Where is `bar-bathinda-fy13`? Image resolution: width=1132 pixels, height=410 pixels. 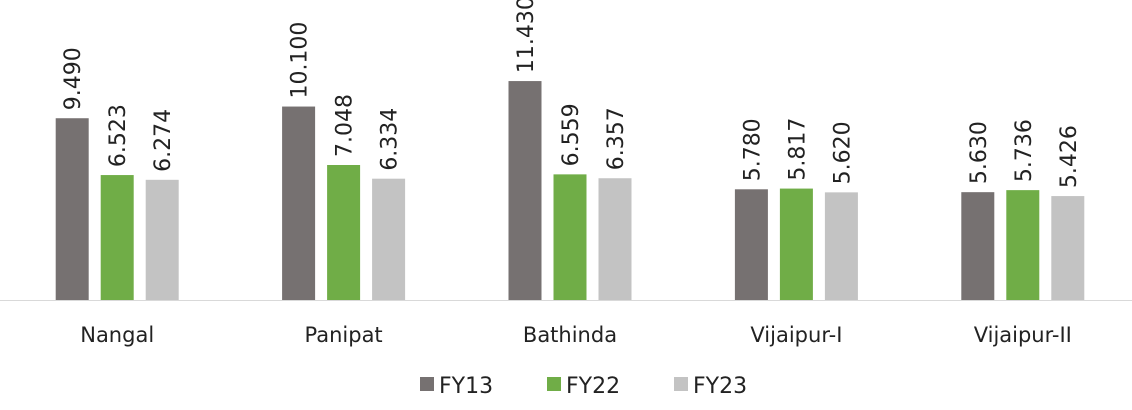
bar-bathinda-fy13 is located at coordinates (525, 191).